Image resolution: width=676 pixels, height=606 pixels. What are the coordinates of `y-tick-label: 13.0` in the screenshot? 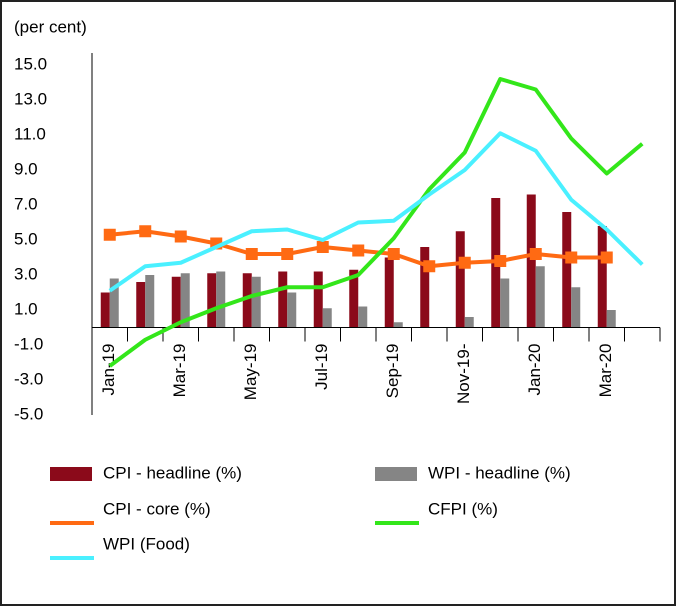 It's located at (30, 98).